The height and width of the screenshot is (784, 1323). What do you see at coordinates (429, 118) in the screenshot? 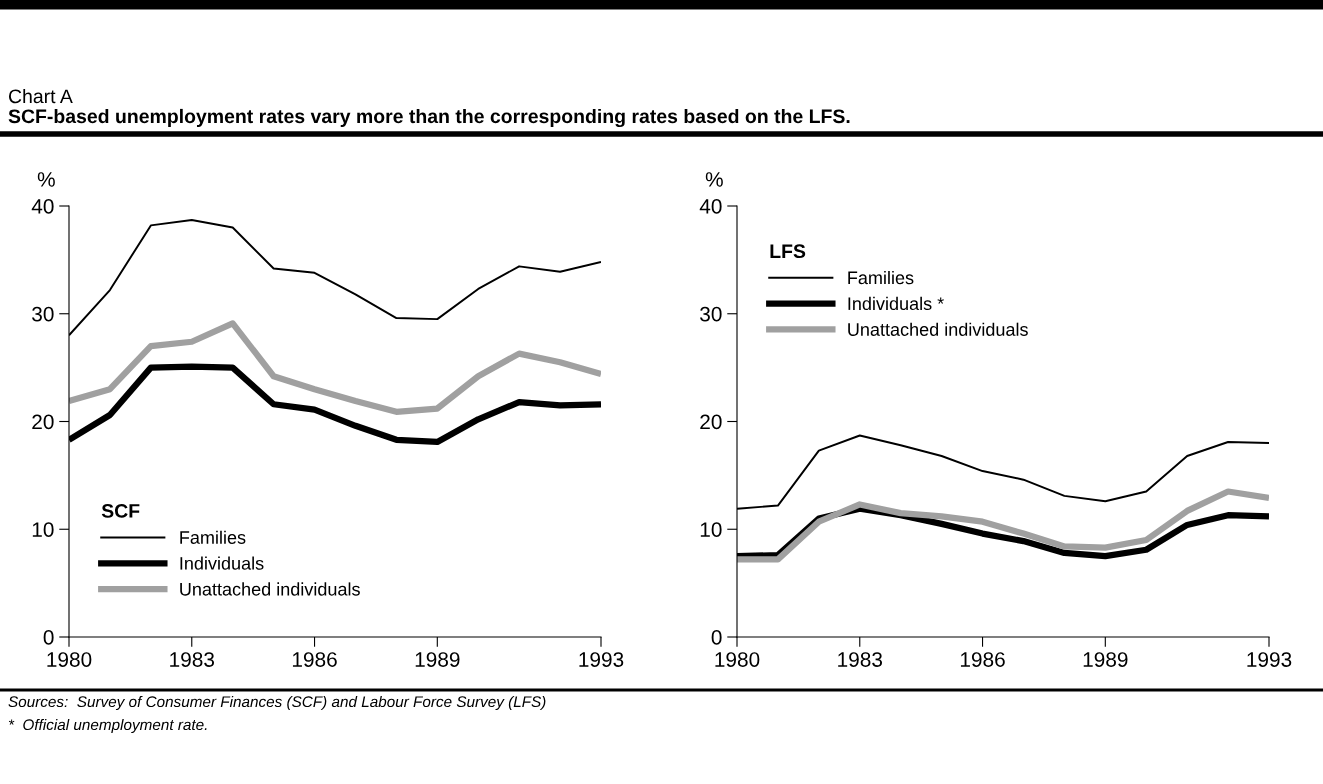
I see `chart-subtitle: SCF-based unemployment rates vary more than the corresponding rates based on the LFS.` at bounding box center [429, 118].